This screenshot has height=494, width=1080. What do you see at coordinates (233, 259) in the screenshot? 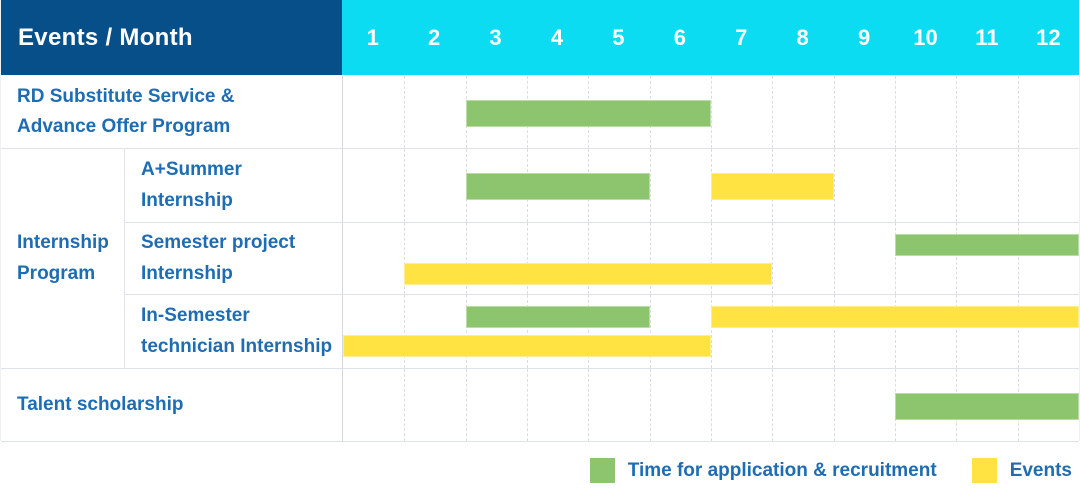
I see `row-label-semester-project: Semester project Internship` at bounding box center [233, 259].